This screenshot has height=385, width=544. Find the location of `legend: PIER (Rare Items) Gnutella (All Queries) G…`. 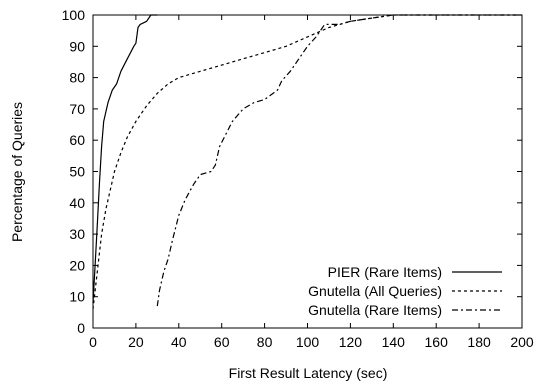

legend: PIER (Rare Items) Gnutella (All Queries) G… is located at coordinates (405, 291).